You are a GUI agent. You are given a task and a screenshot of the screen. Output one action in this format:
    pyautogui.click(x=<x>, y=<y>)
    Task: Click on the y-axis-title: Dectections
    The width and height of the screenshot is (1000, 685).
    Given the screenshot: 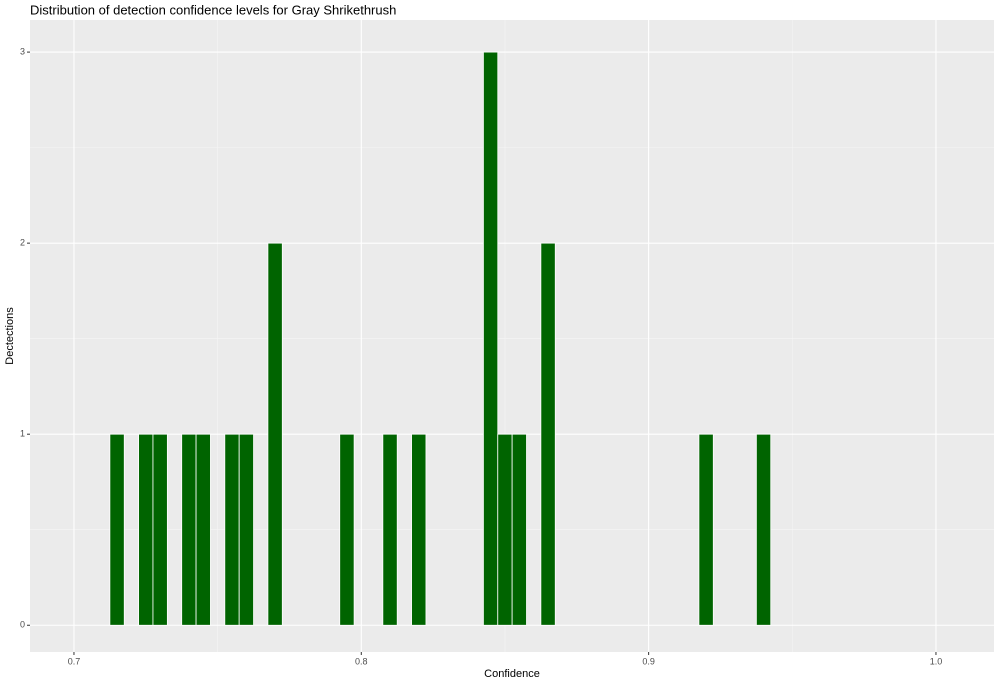 What is the action you would take?
    pyautogui.click(x=10, y=336)
    